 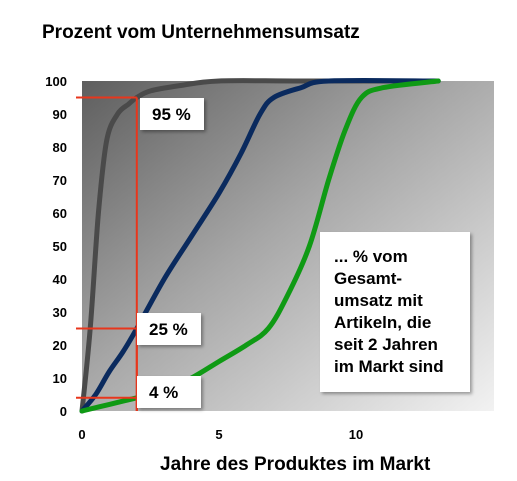 I want to click on reference-lines, so click(x=107, y=253).